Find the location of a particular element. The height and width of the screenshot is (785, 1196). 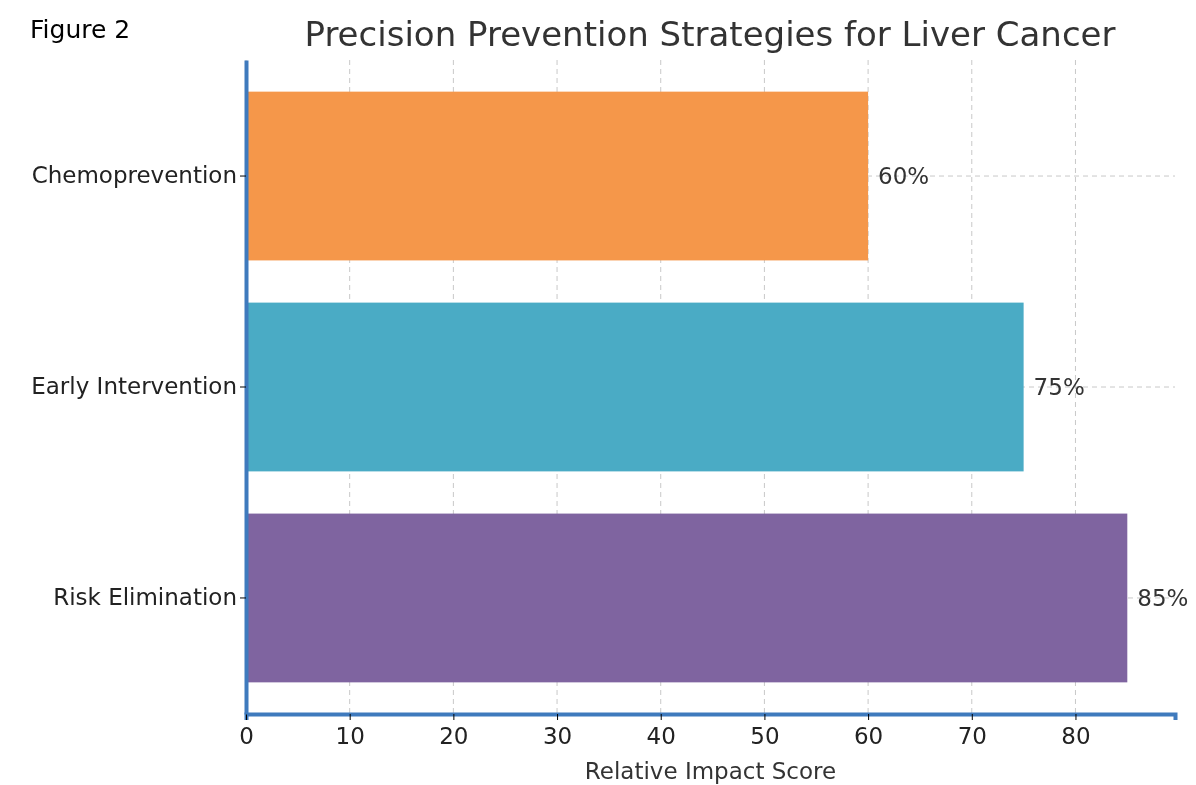

x-tick-label: 80 is located at coordinates (1076, 735).